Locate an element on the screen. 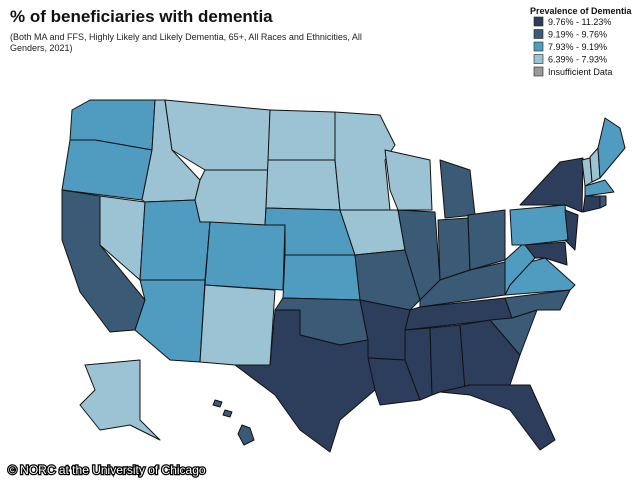 This screenshot has height=484, width=634. legend-label: 6.39% - 7.93% is located at coordinates (577, 60).